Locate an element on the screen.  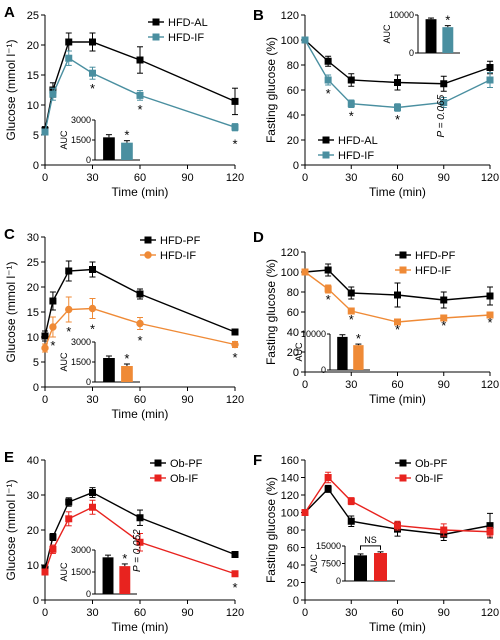
series-hfd-if is located at coordinates (397, 74).